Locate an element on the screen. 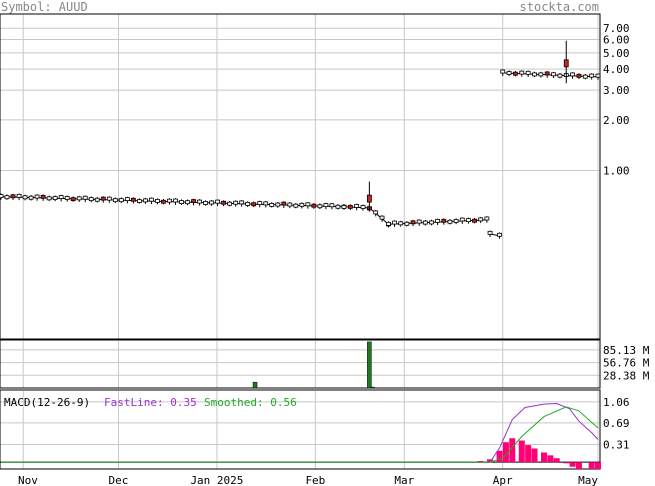 The height and width of the screenshot is (486, 655). x-axis-label: May is located at coordinates (588, 480).